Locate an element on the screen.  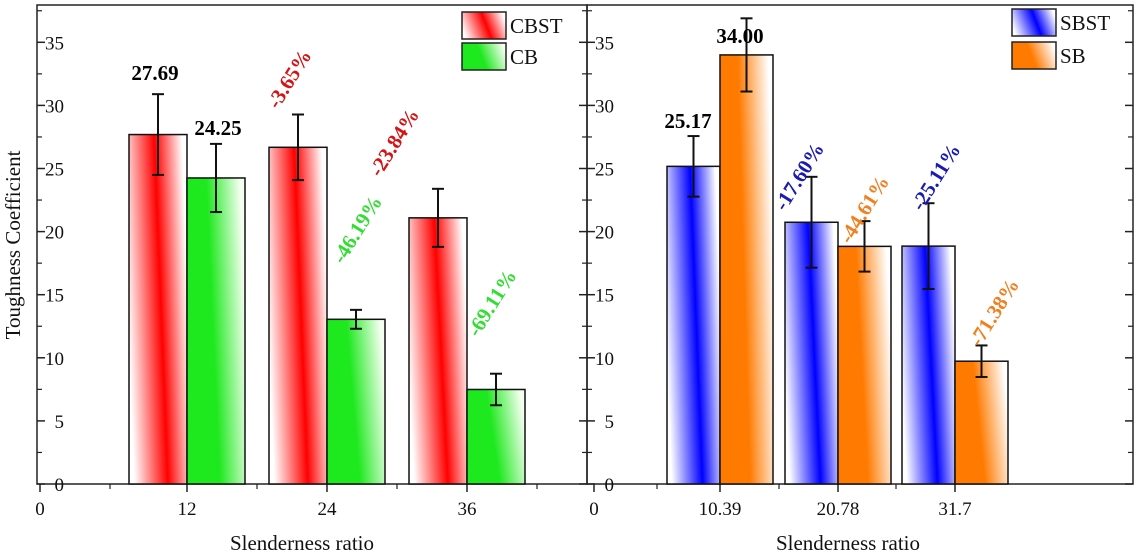
percent-change-label: -69.11% is located at coordinates (492, 303).